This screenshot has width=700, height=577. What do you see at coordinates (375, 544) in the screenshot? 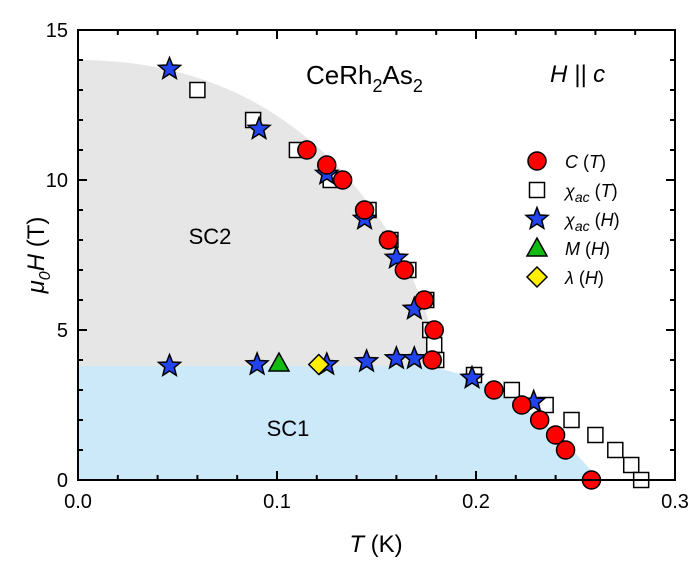
I see `x-axis-label: T (K)` at bounding box center [375, 544].